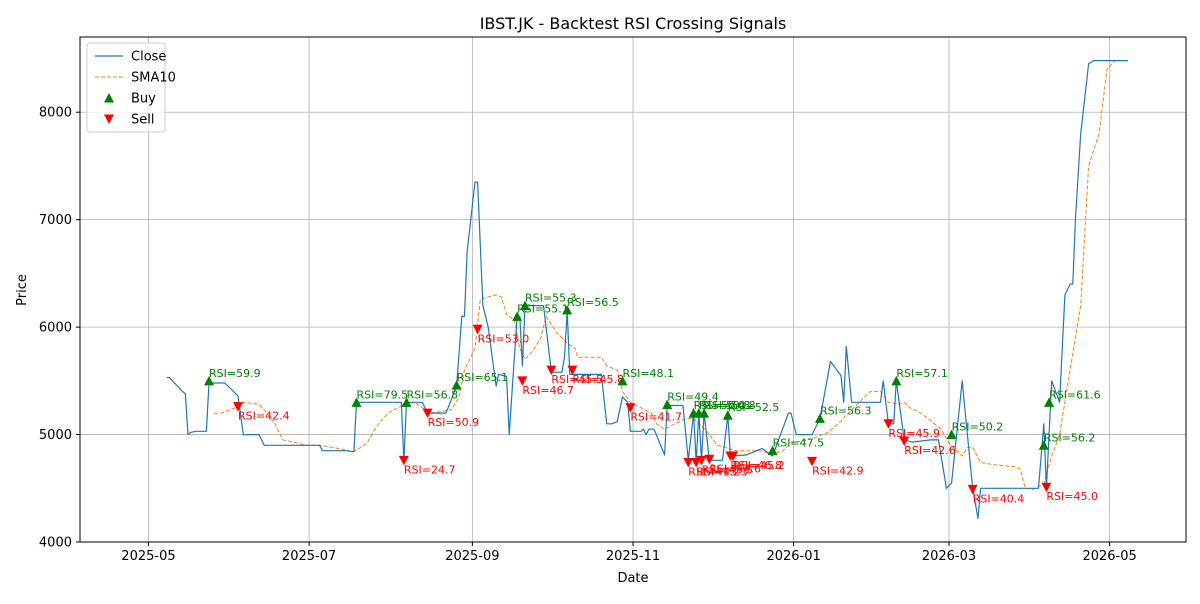  What do you see at coordinates (930, 450) in the screenshot?
I see `sell-label: RSI=42.6` at bounding box center [930, 450].